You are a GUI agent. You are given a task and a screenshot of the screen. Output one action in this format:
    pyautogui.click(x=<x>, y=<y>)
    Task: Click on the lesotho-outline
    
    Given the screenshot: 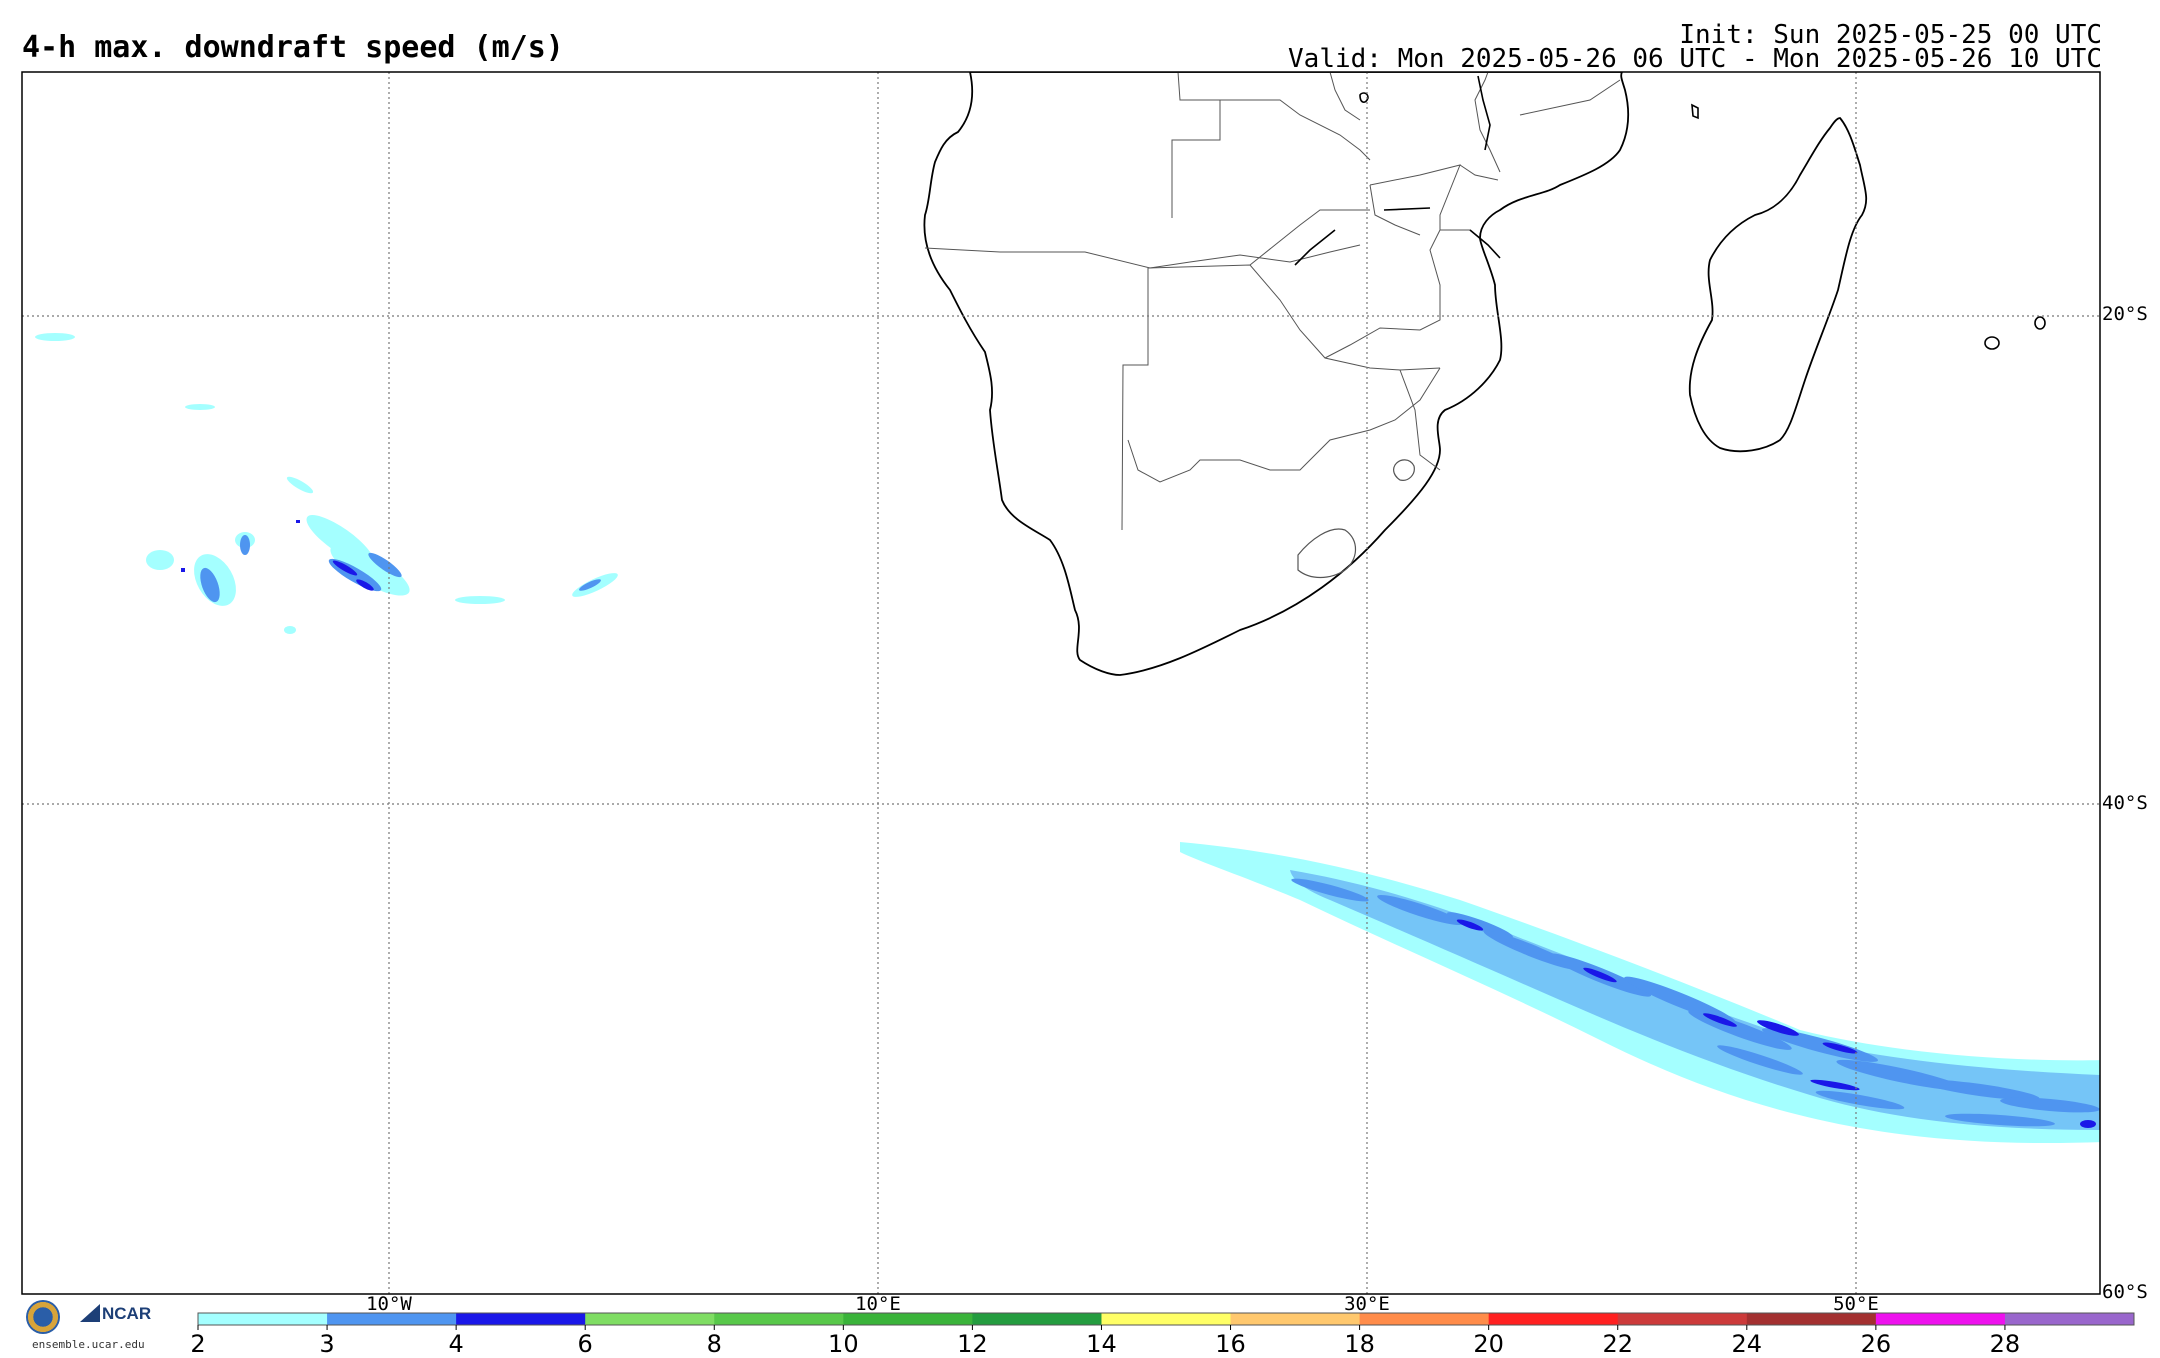 What is the action you would take?
    pyautogui.click(x=1327, y=553)
    